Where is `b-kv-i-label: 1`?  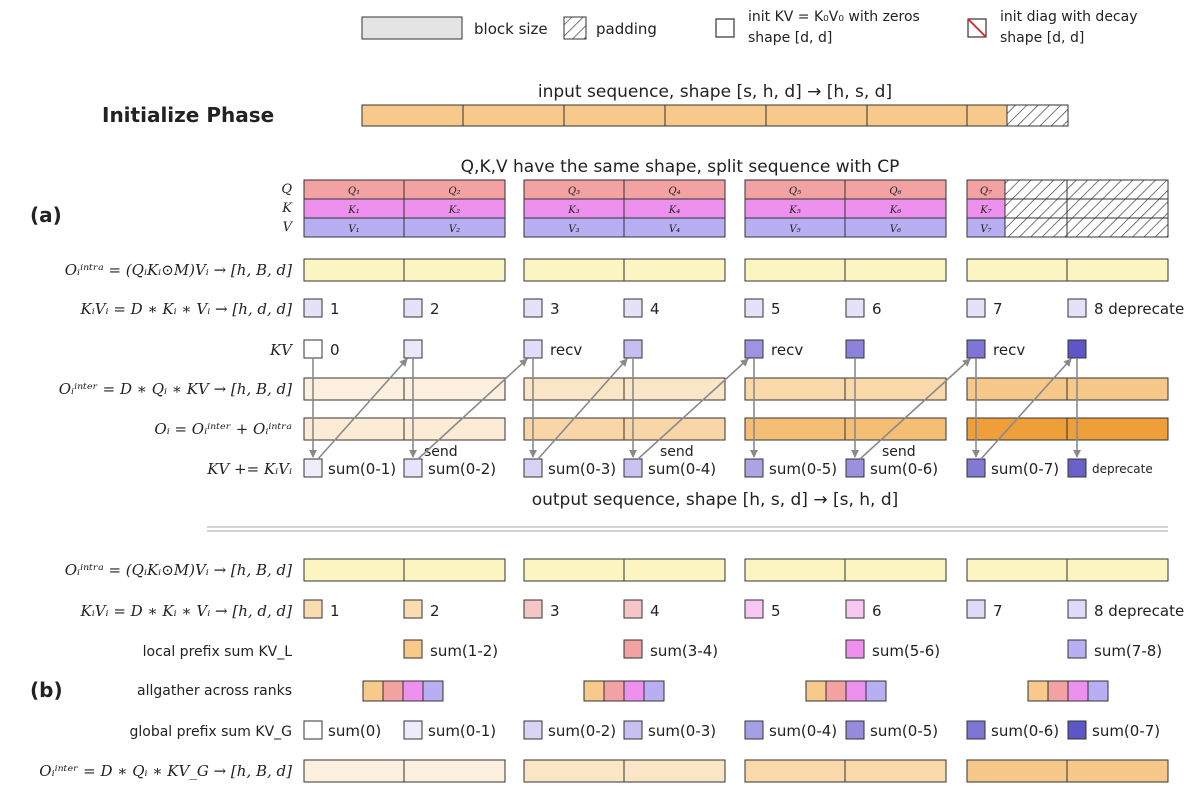 b-kv-i-label: 1 is located at coordinates (335, 611).